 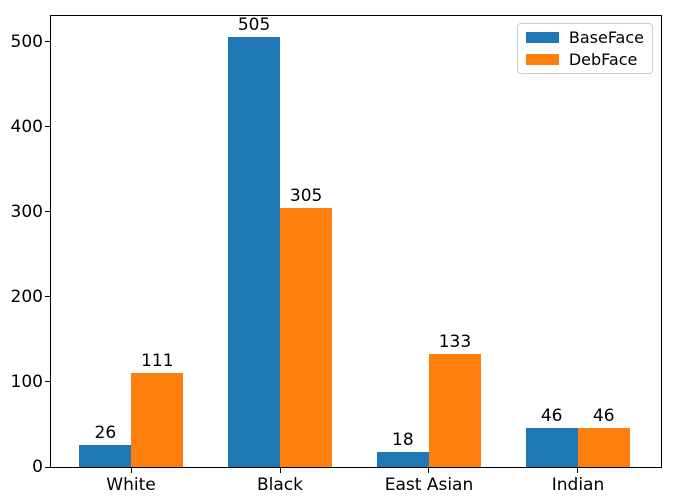 I want to click on bar-value-label-baseface-black: 505, so click(x=254, y=25).